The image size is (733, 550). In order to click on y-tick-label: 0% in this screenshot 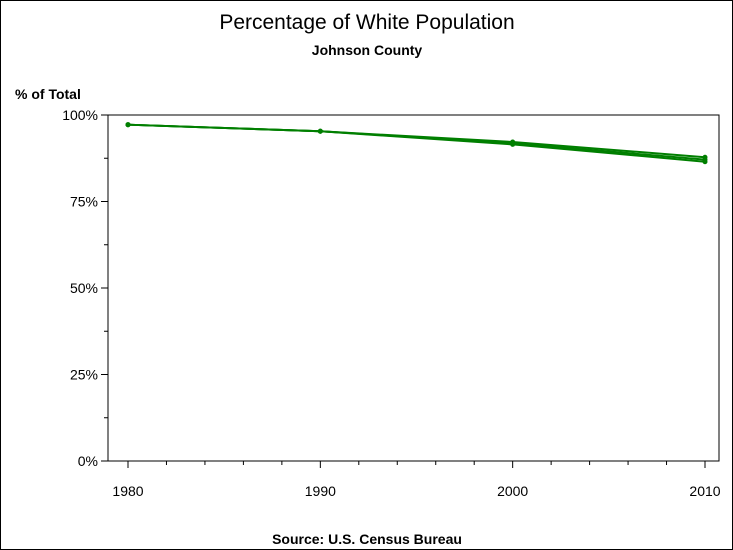, I will do `click(88, 461)`.